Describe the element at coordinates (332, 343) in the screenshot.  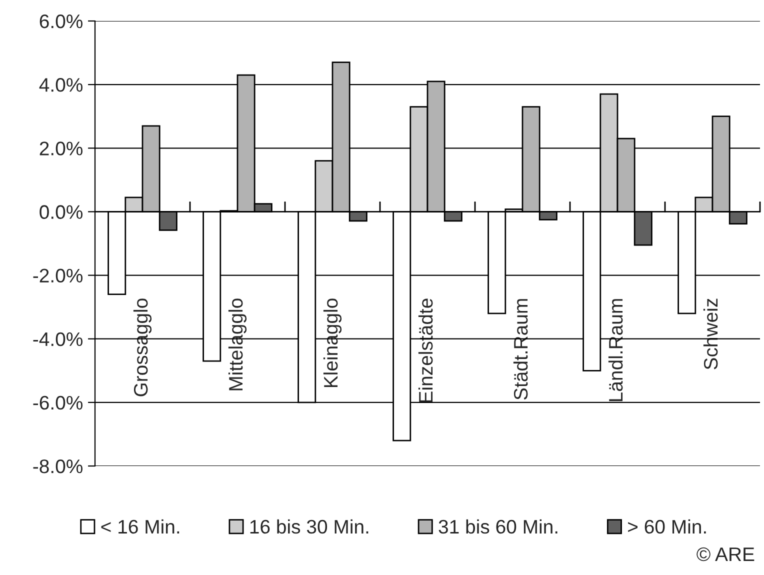
I see `x-tick-label: Kleinagglo` at that location.